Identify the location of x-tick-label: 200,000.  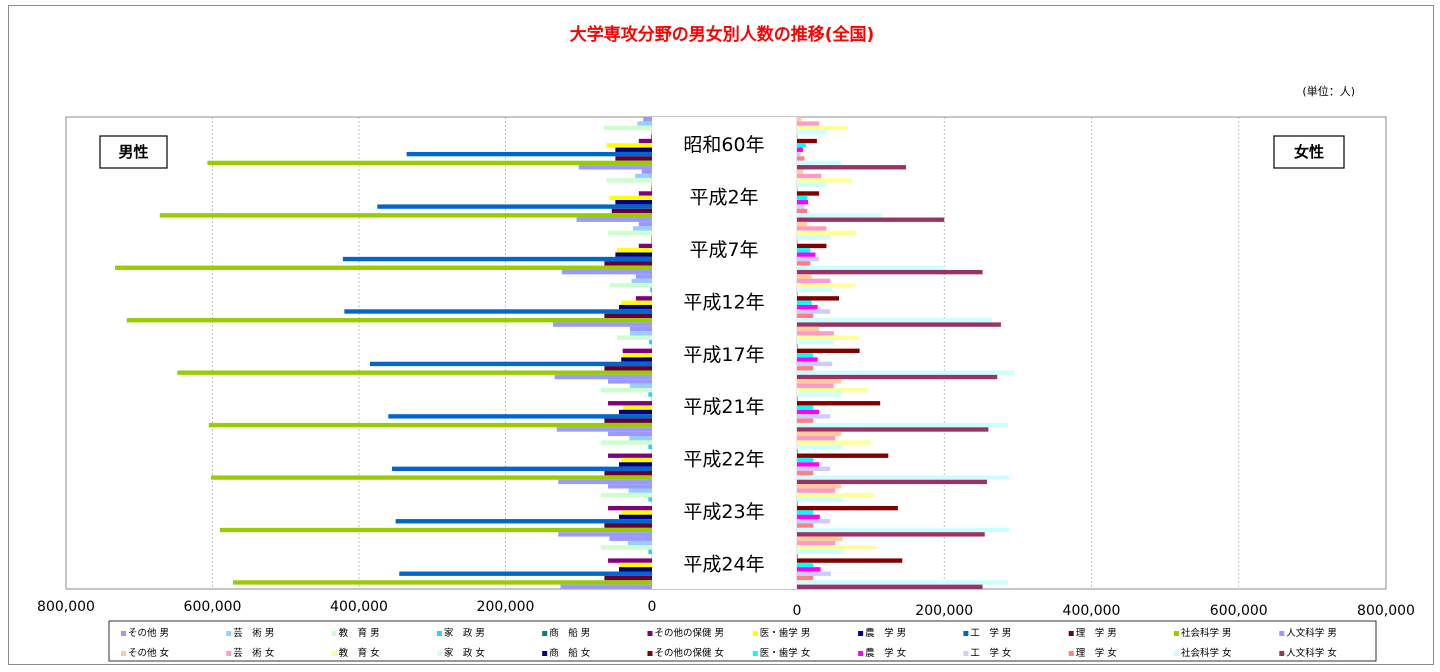
(944, 611).